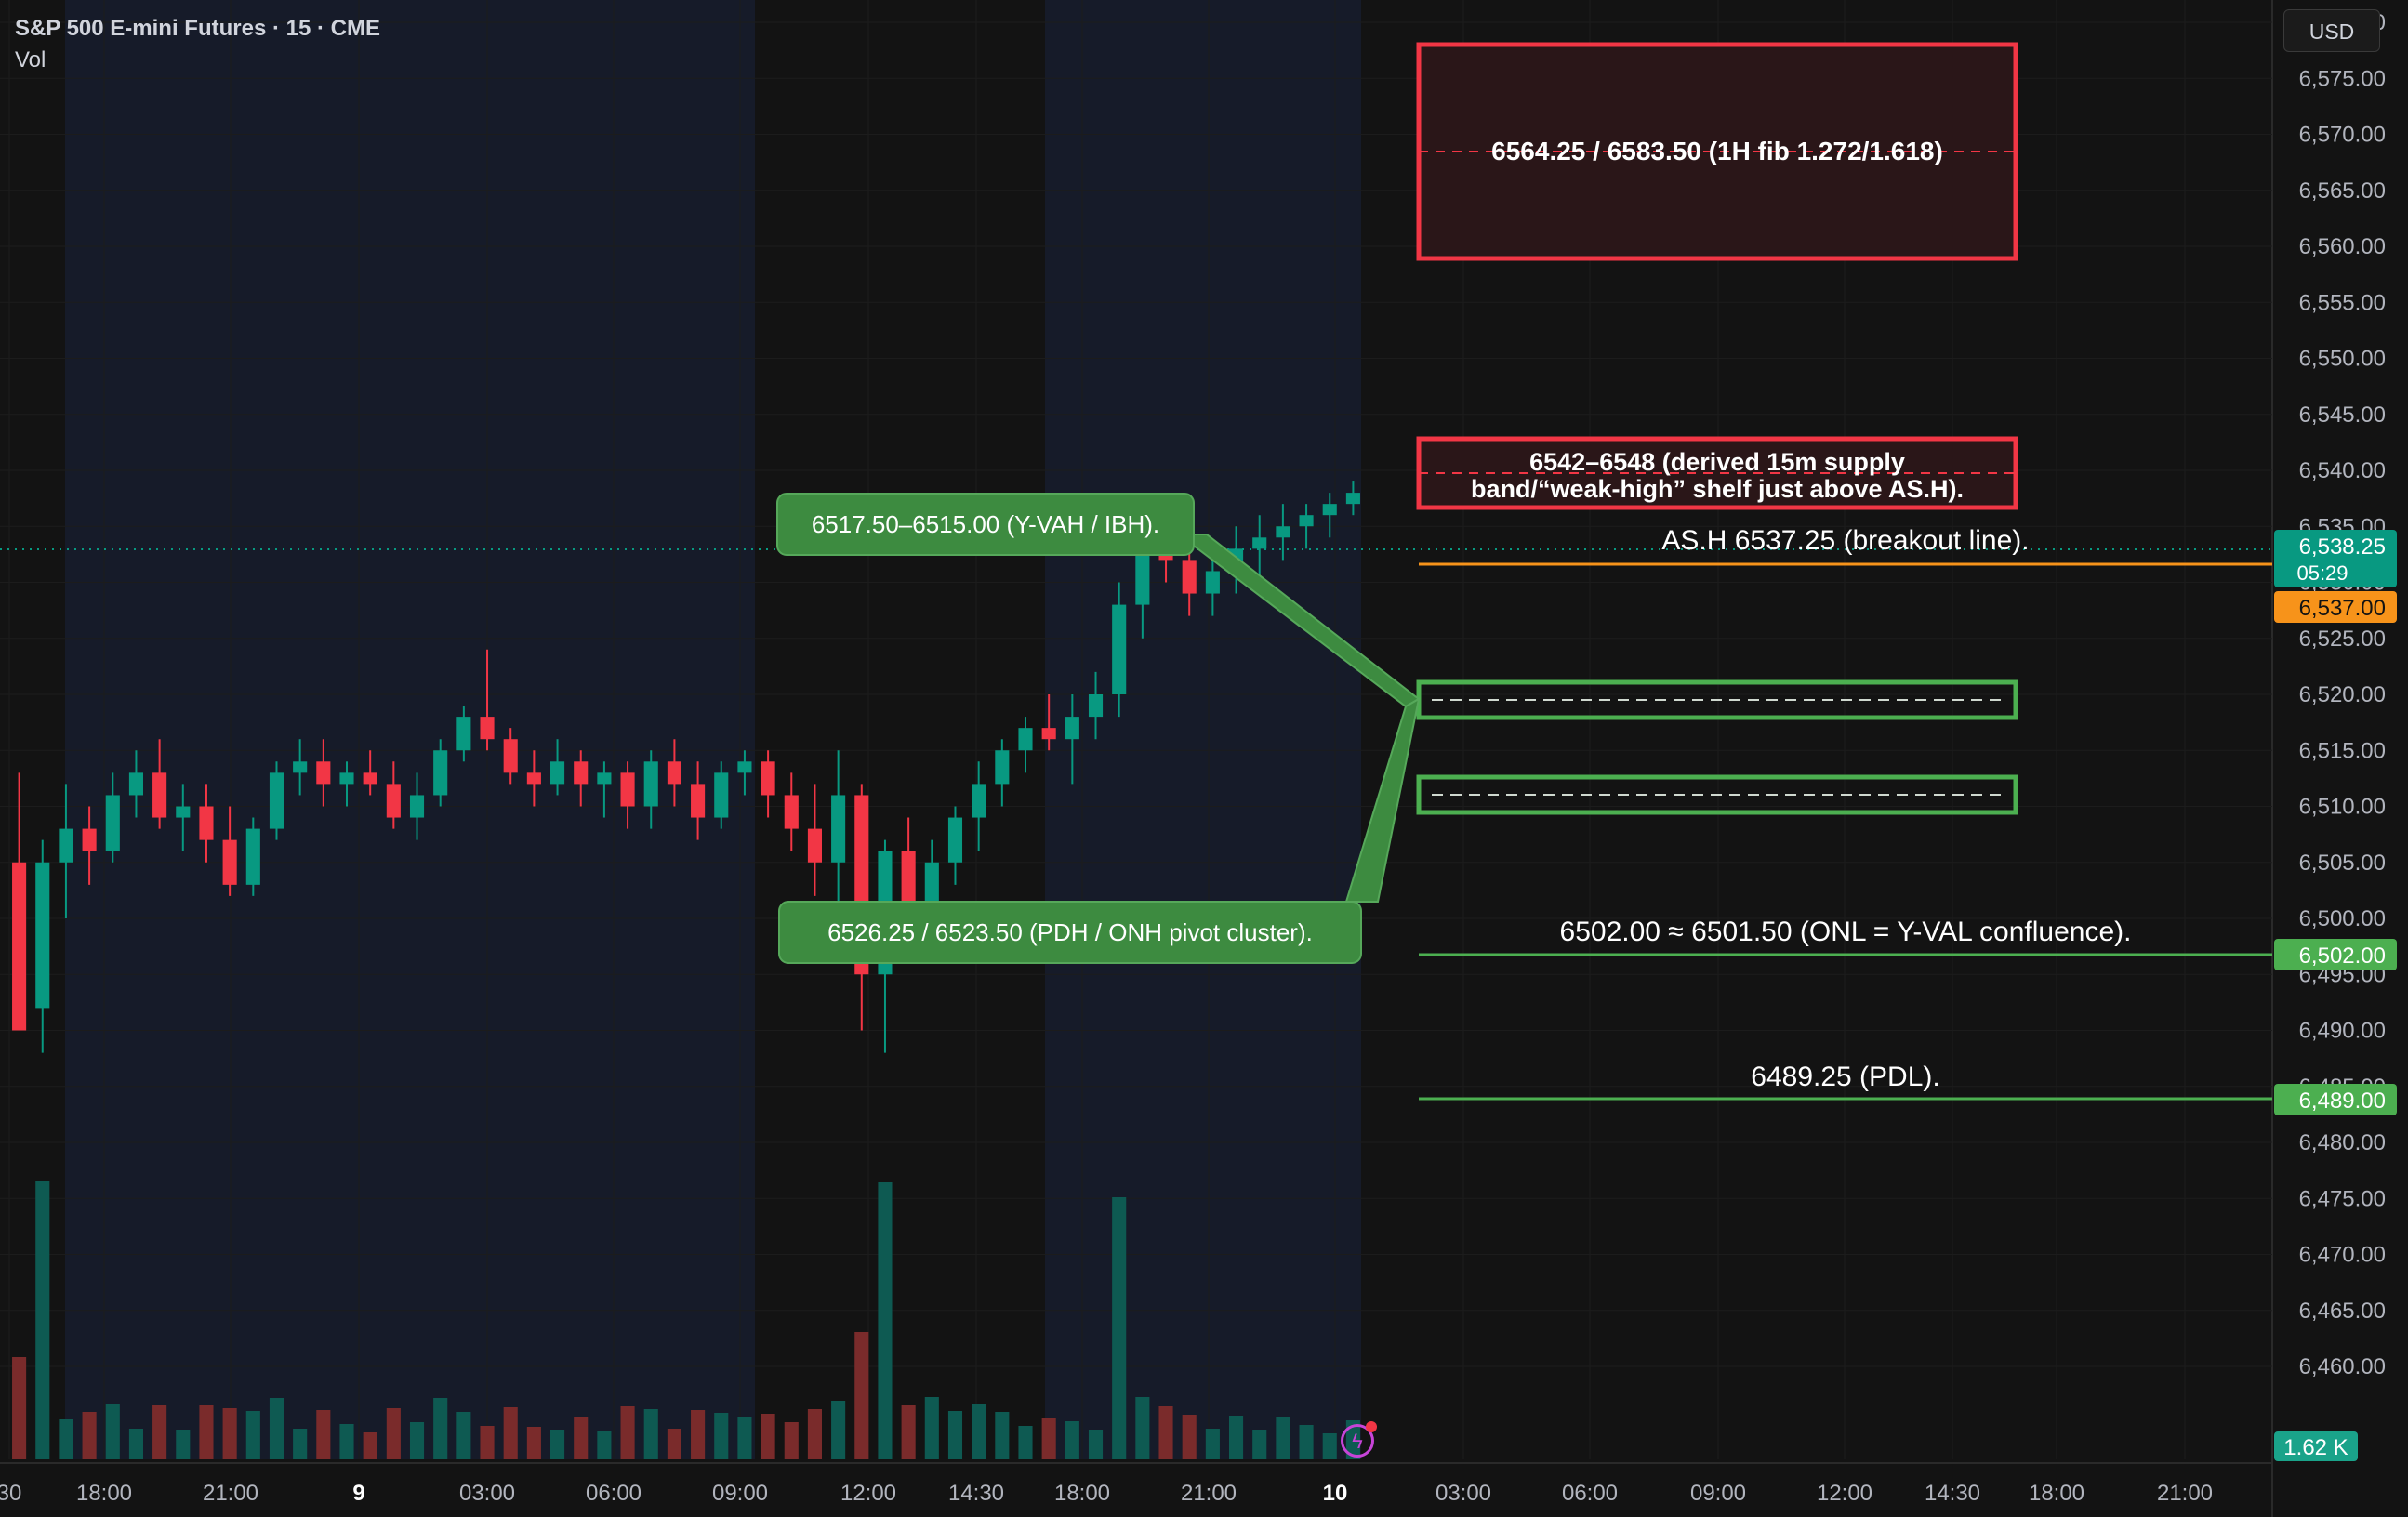 This screenshot has width=2408, height=1517. I want to click on time-tick-label: 12:00, so click(868, 1493).